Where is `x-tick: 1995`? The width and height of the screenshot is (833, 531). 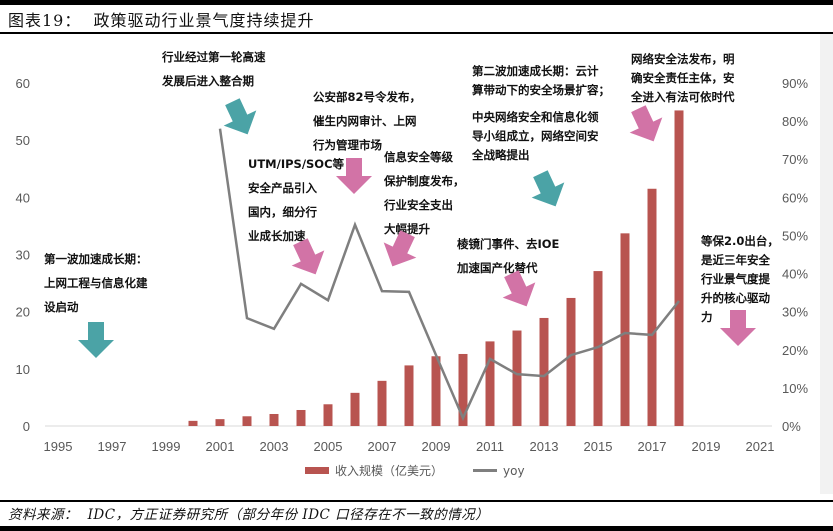
x-tick: 1995 is located at coordinates (58, 446).